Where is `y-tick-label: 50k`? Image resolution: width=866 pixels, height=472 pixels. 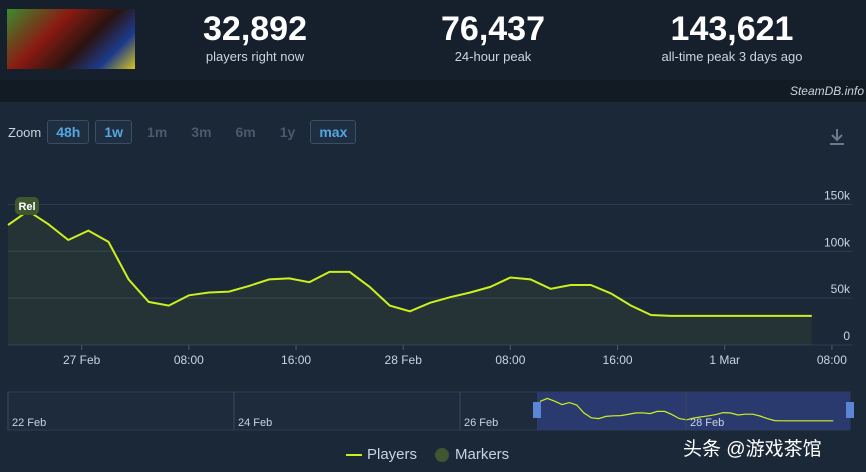
y-tick-label: 50k is located at coordinates (841, 289).